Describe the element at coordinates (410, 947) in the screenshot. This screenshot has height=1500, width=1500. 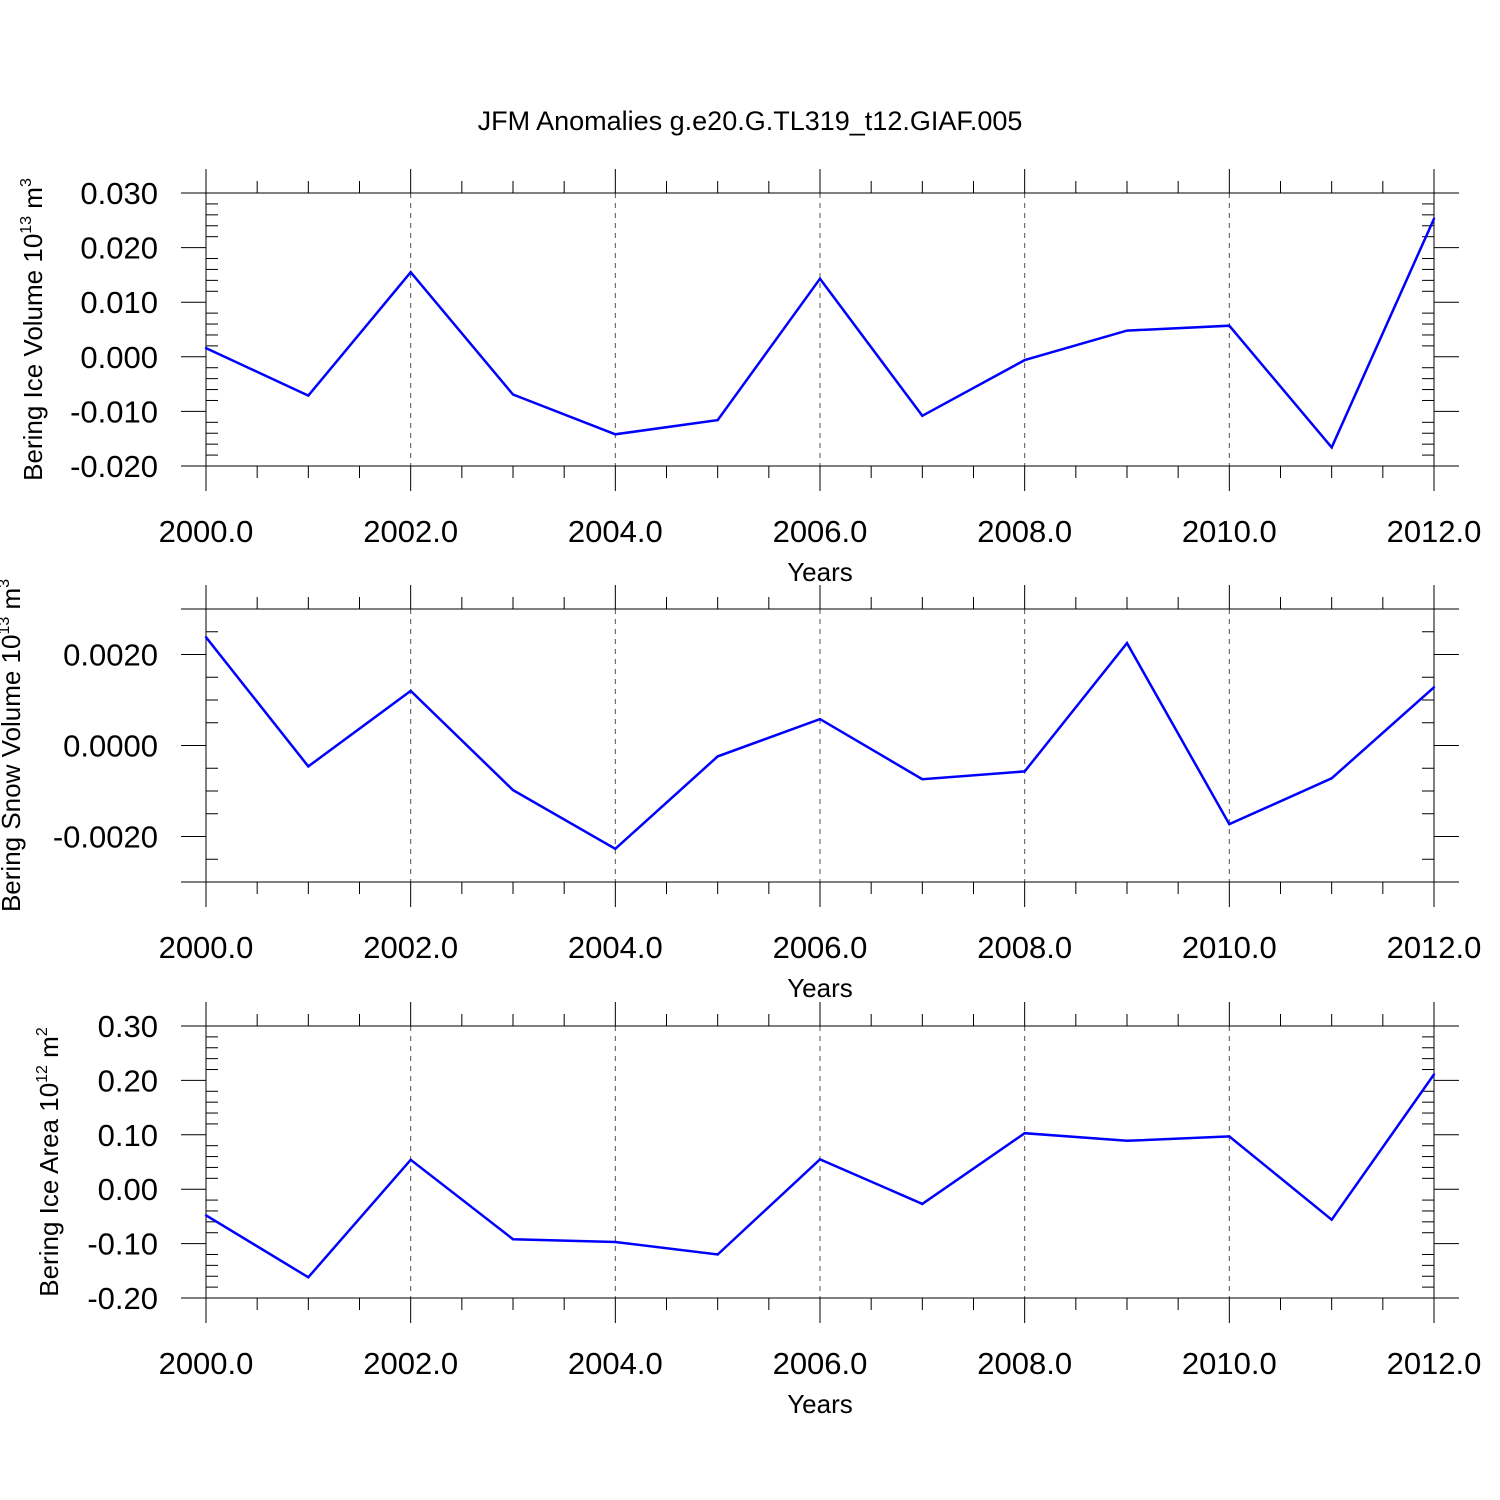
I see `panel-2-x-tick-label: 2002.0` at that location.